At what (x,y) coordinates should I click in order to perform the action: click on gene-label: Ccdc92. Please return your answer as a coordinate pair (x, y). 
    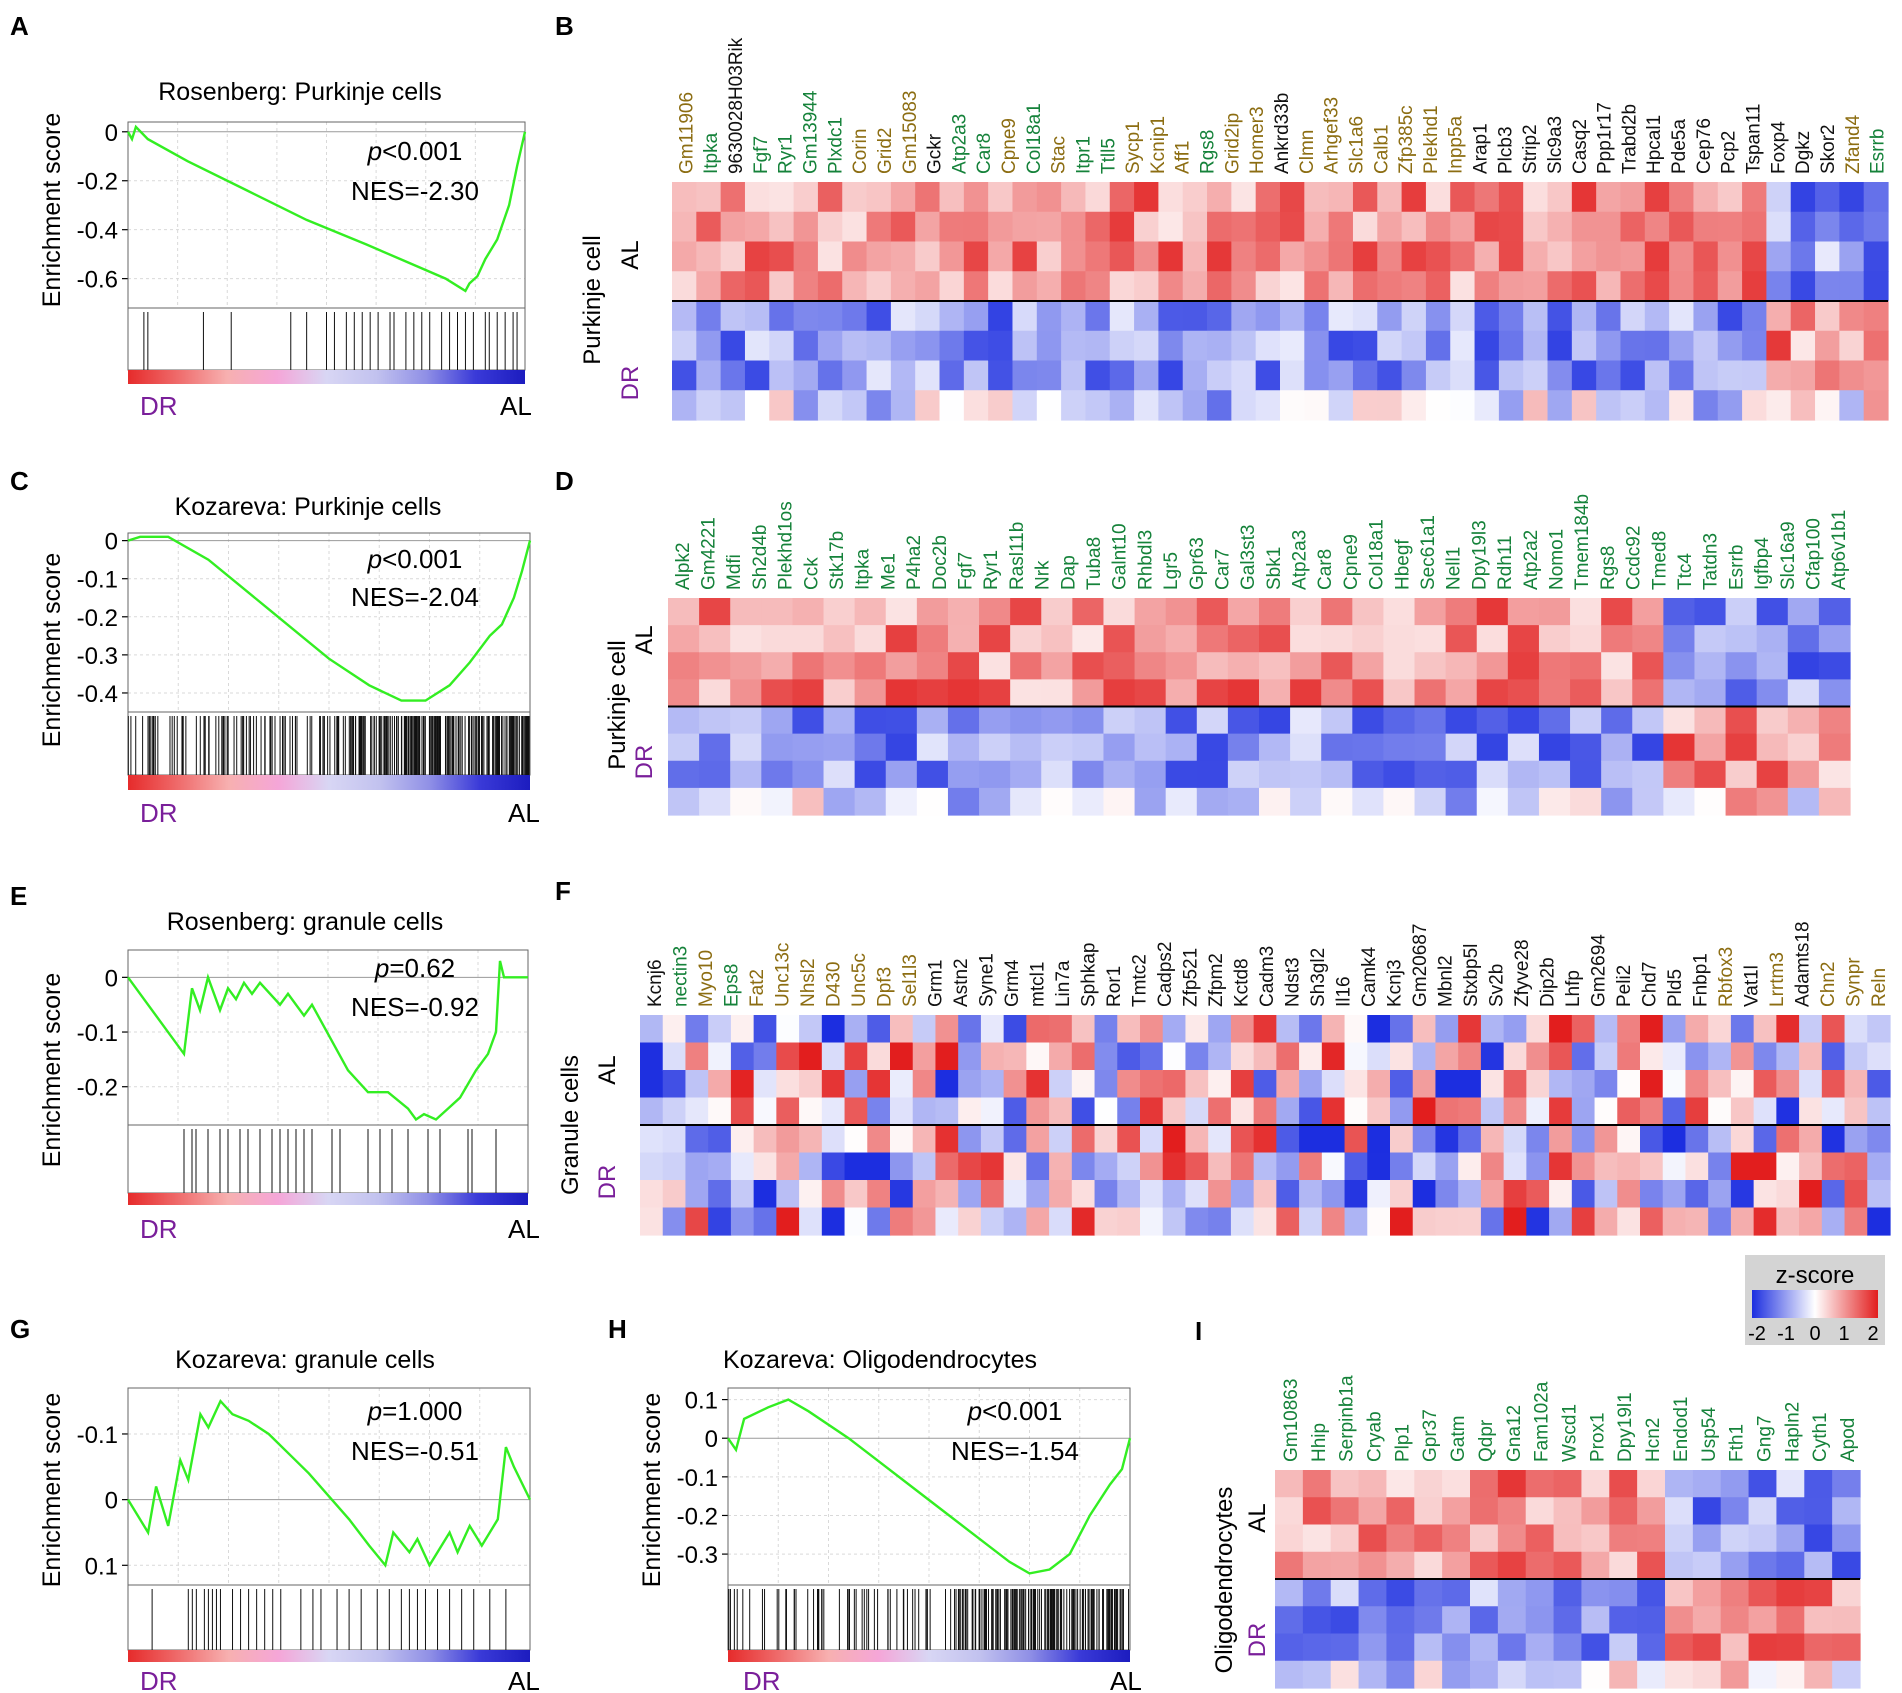
    Looking at the image, I should click on (1634, 558).